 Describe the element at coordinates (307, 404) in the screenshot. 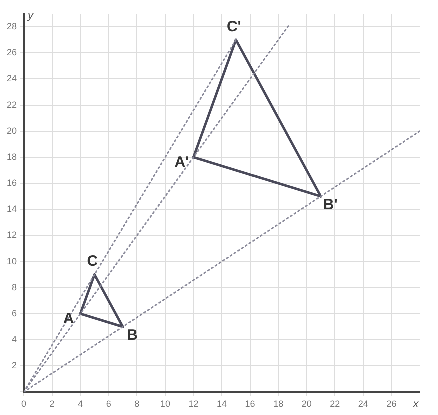

I see `x-tick-label: 20` at that location.